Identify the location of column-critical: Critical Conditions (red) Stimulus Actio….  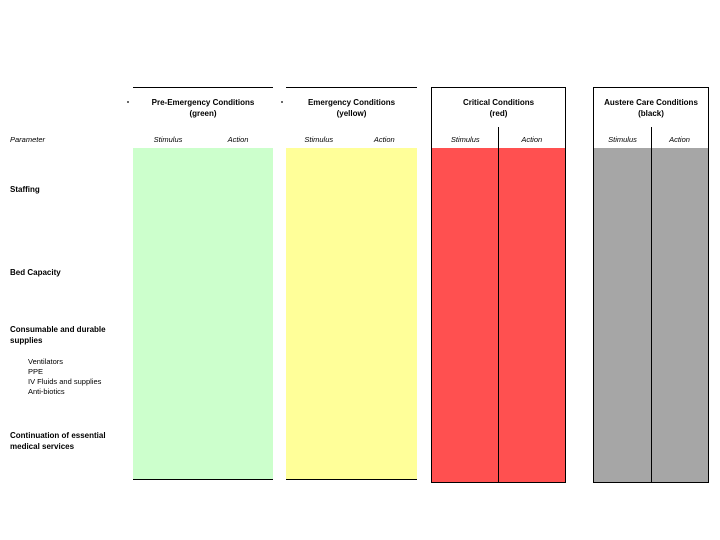
(498, 285).